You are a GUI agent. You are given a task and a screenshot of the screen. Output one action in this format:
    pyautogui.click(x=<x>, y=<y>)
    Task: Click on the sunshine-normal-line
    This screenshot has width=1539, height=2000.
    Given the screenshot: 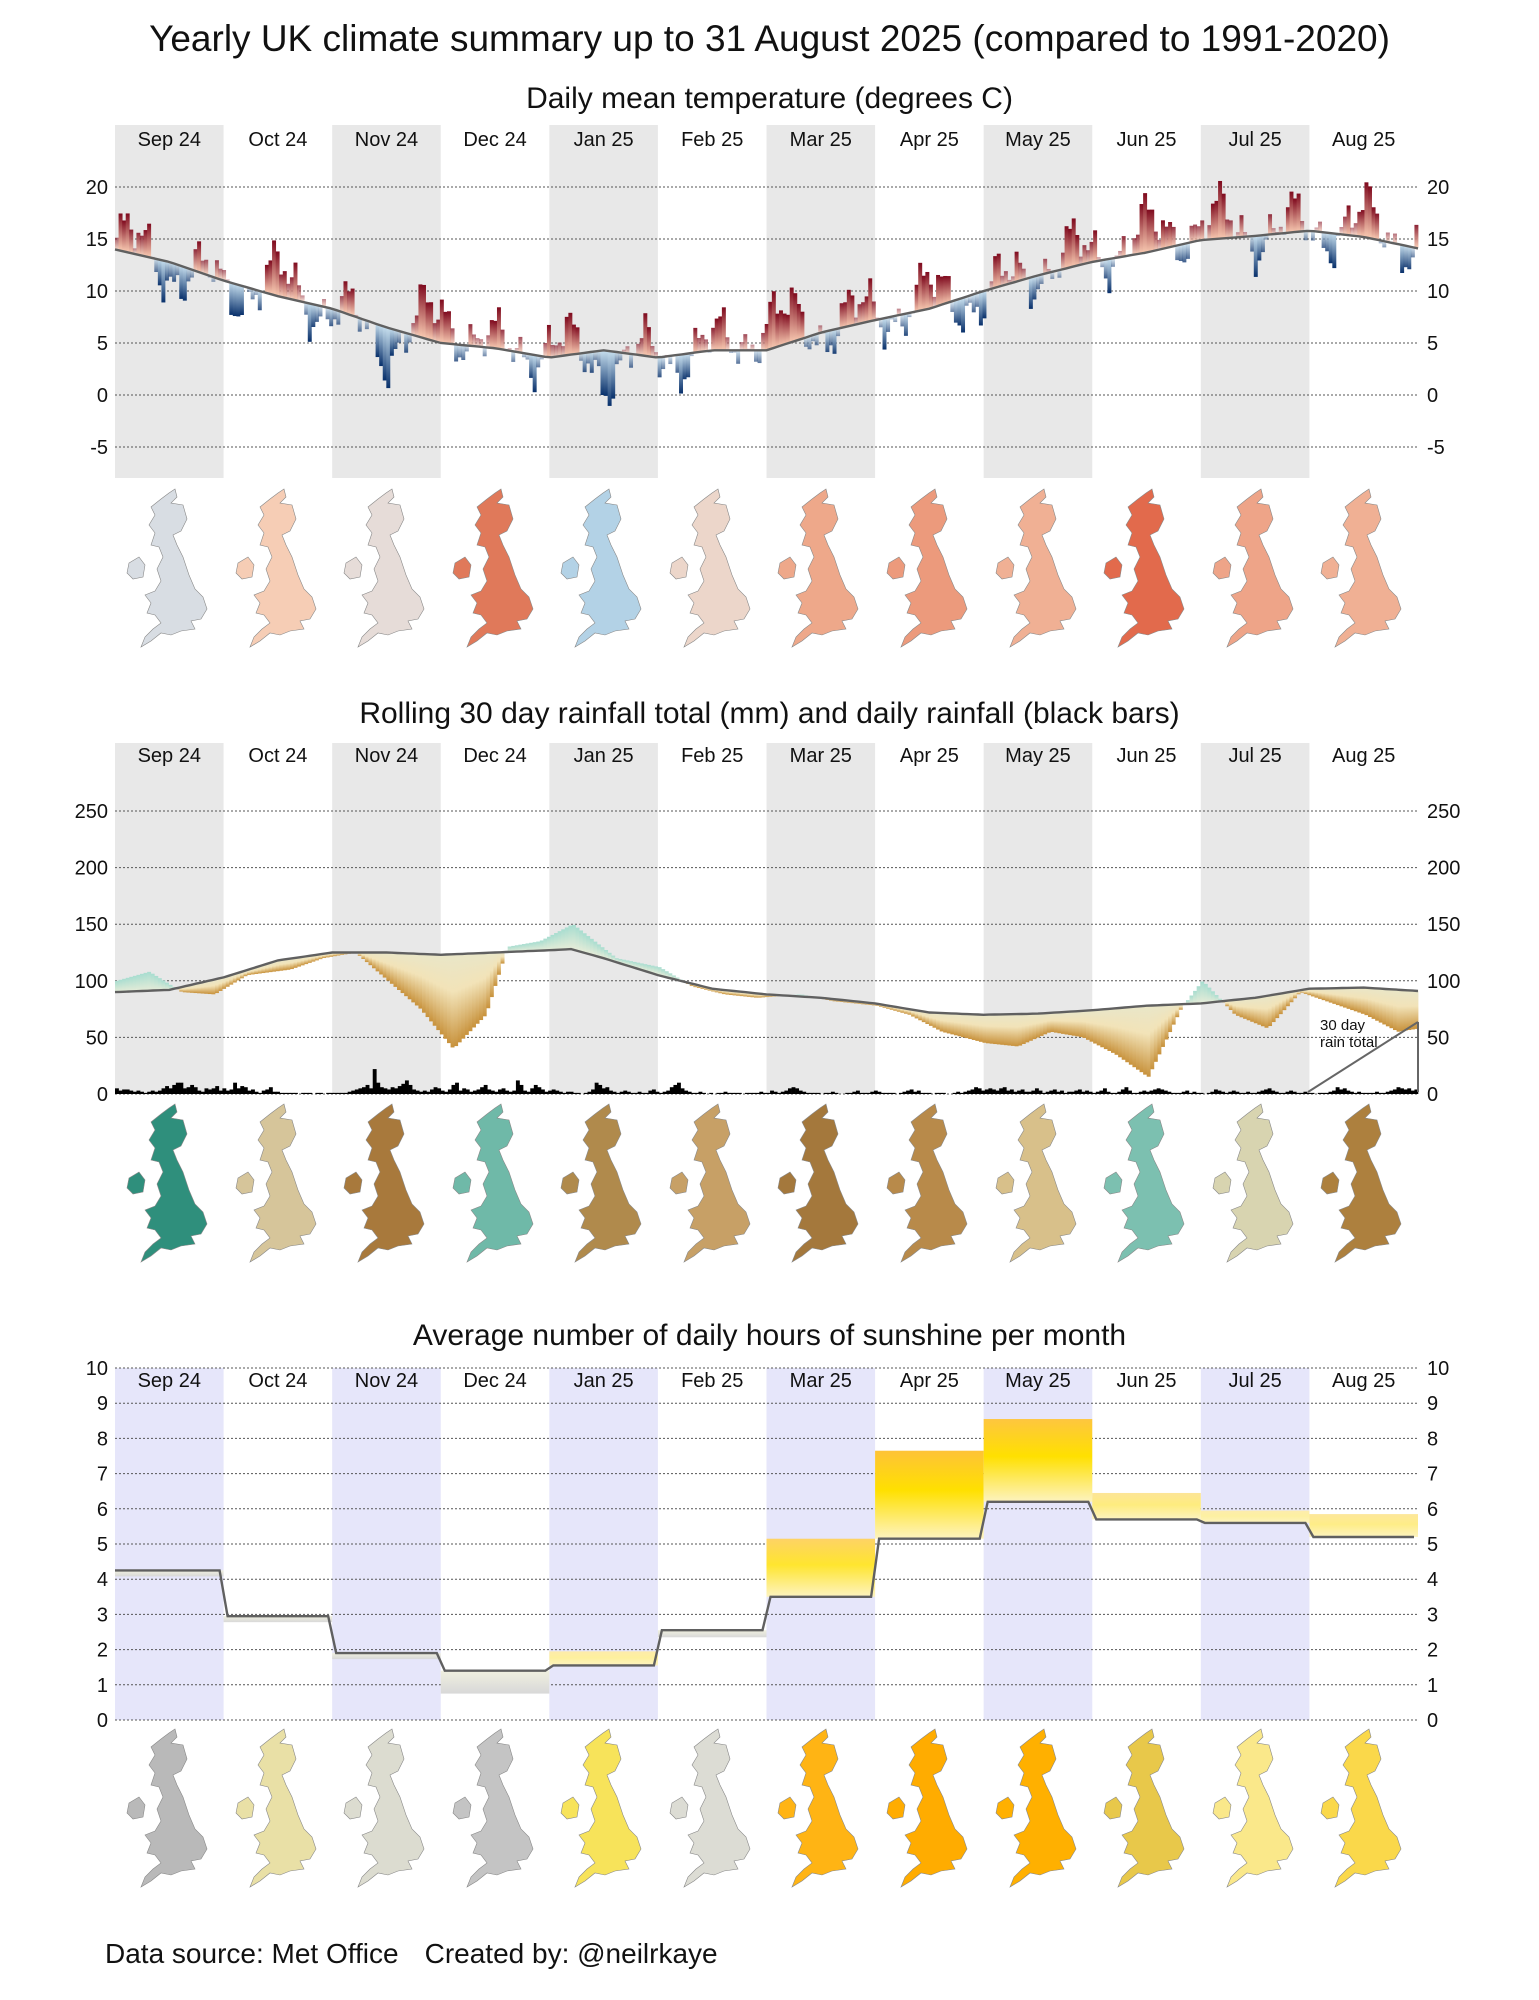 What is the action you would take?
    pyautogui.click(x=764, y=1586)
    